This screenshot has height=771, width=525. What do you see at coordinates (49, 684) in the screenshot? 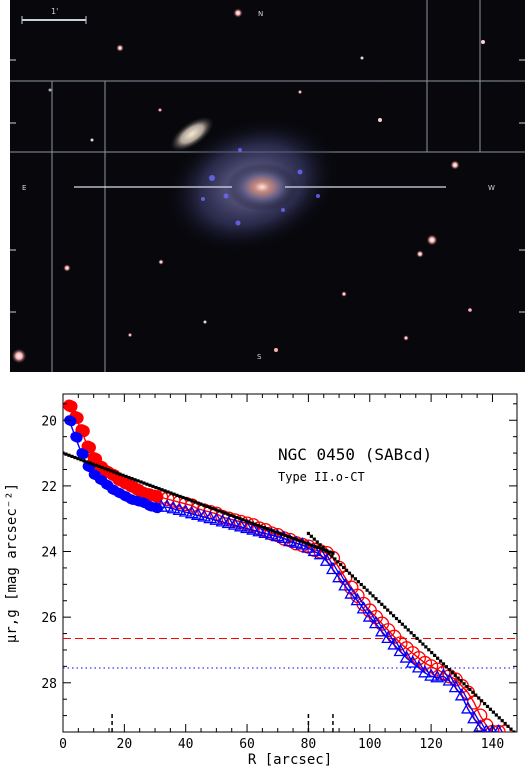
I see `y-tick-label: 28` at bounding box center [49, 684].